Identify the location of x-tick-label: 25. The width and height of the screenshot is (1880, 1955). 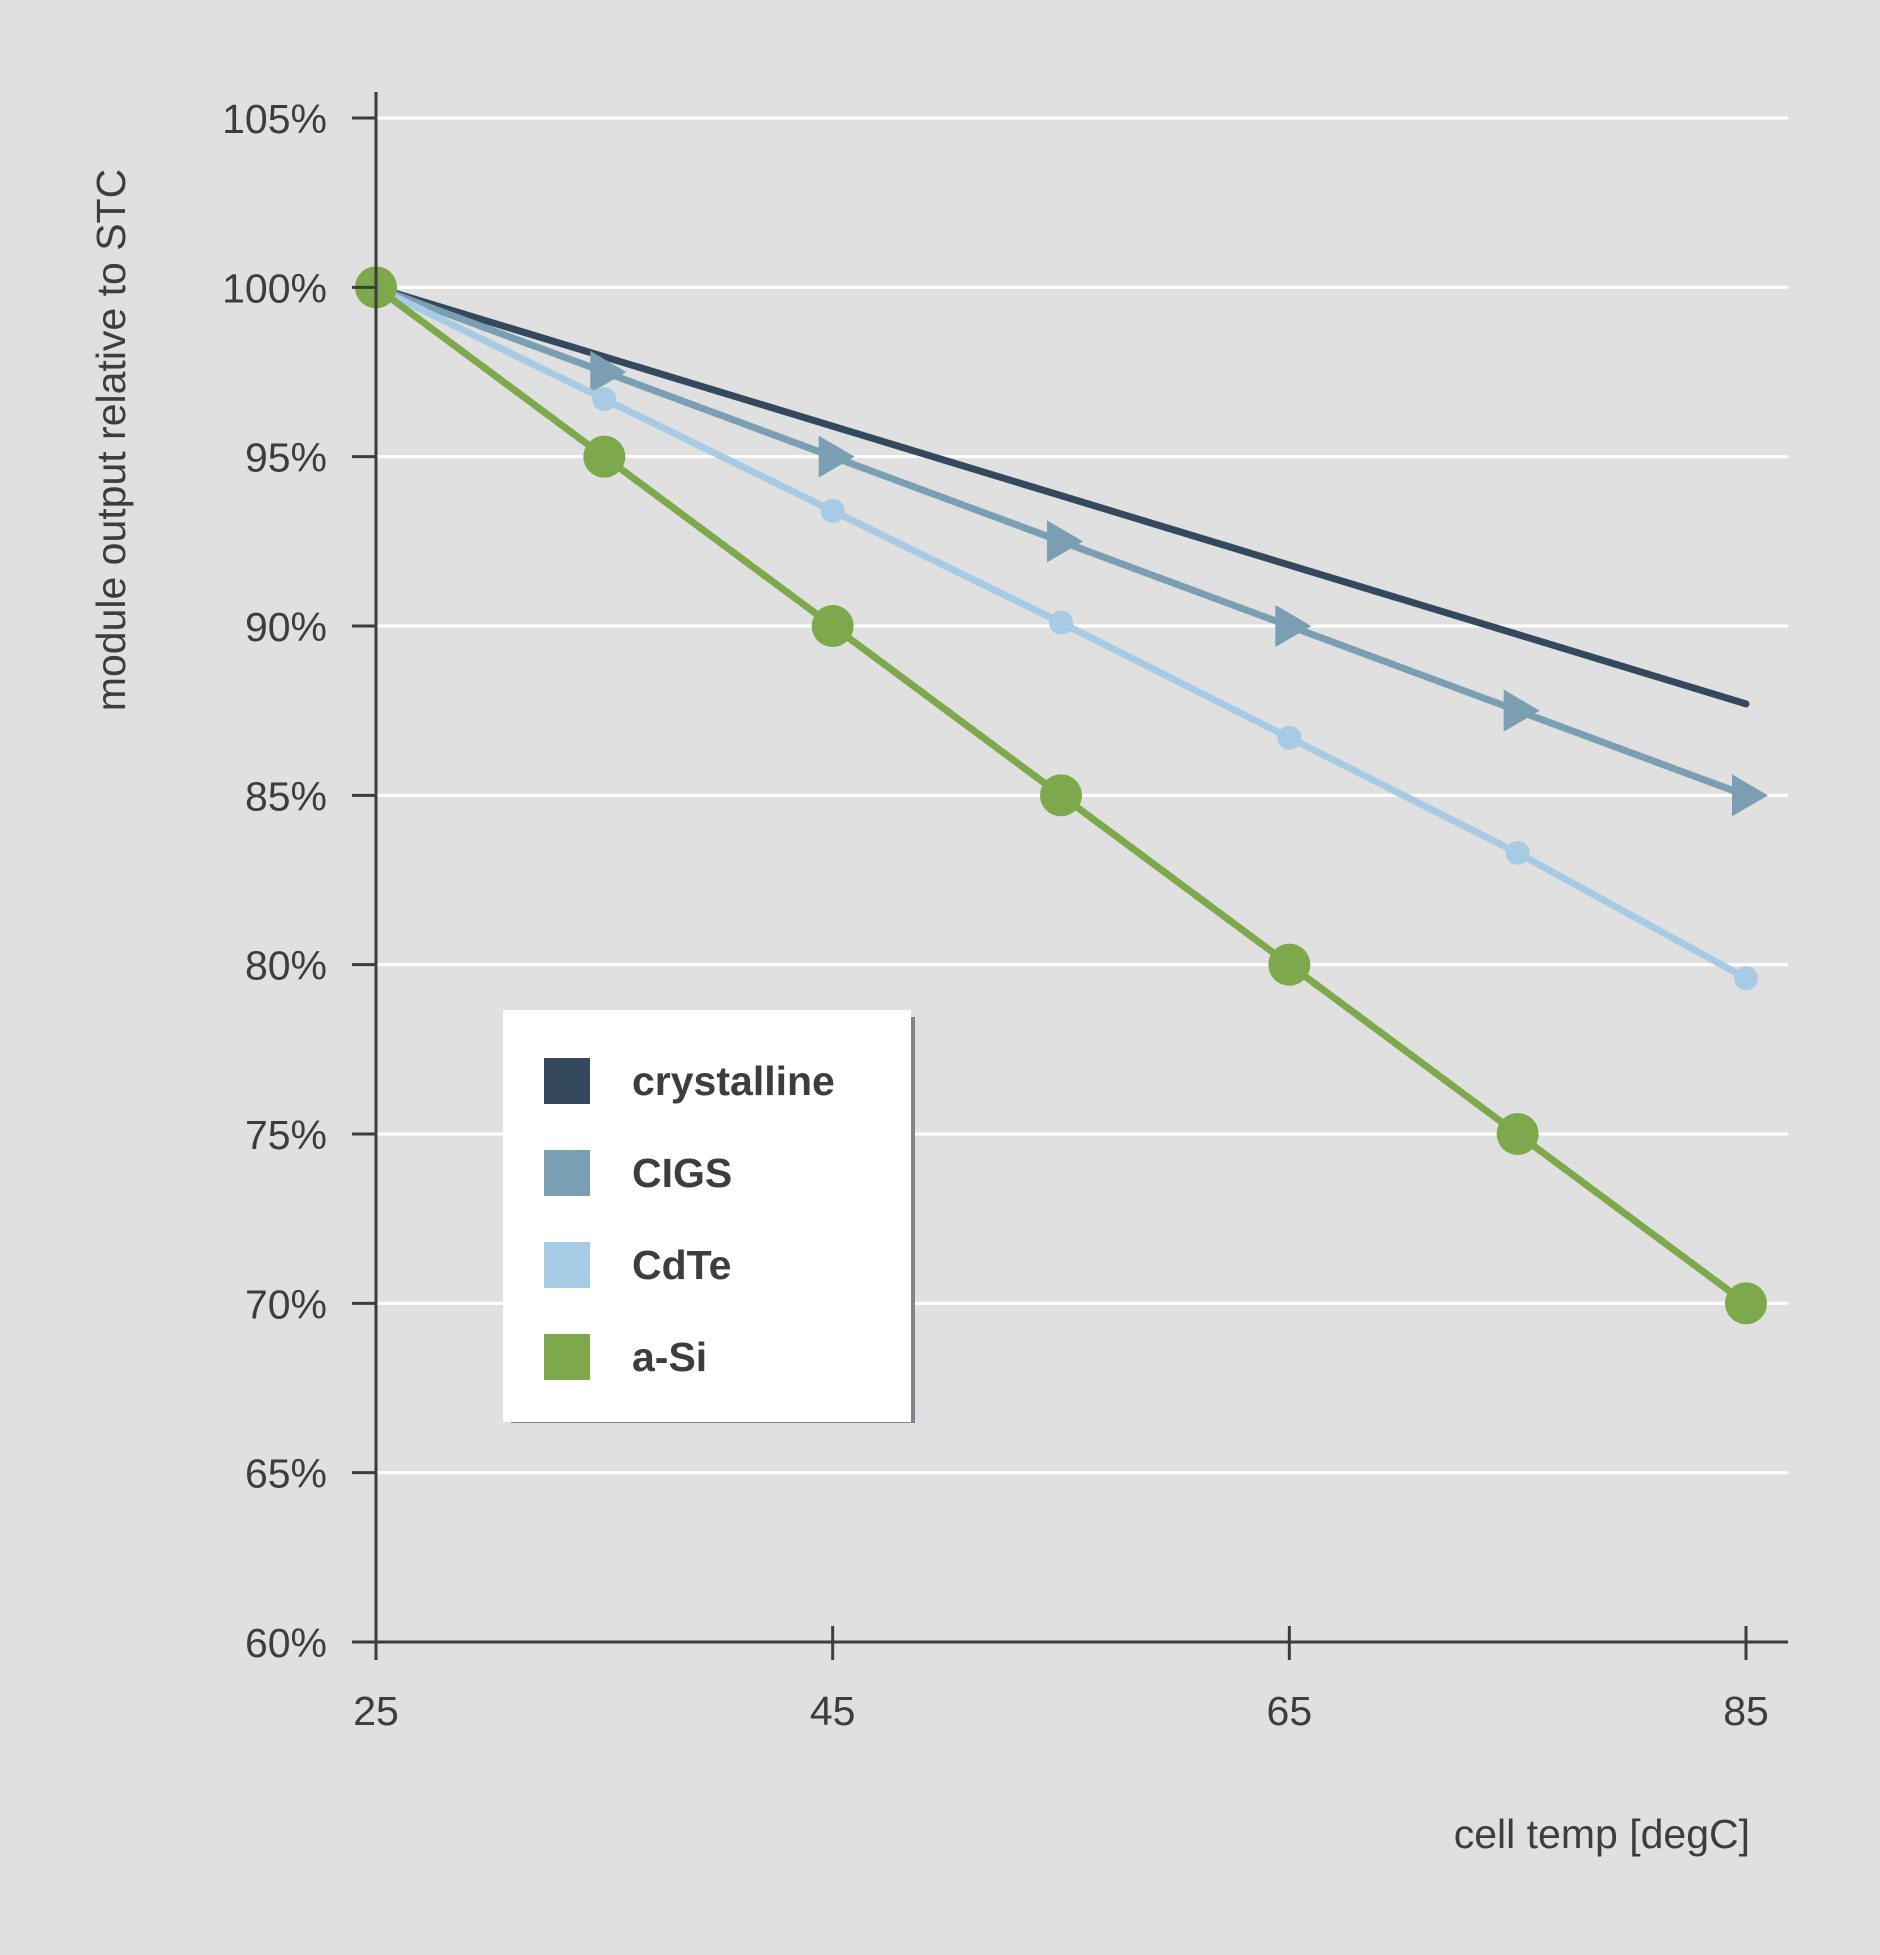
(376, 1711).